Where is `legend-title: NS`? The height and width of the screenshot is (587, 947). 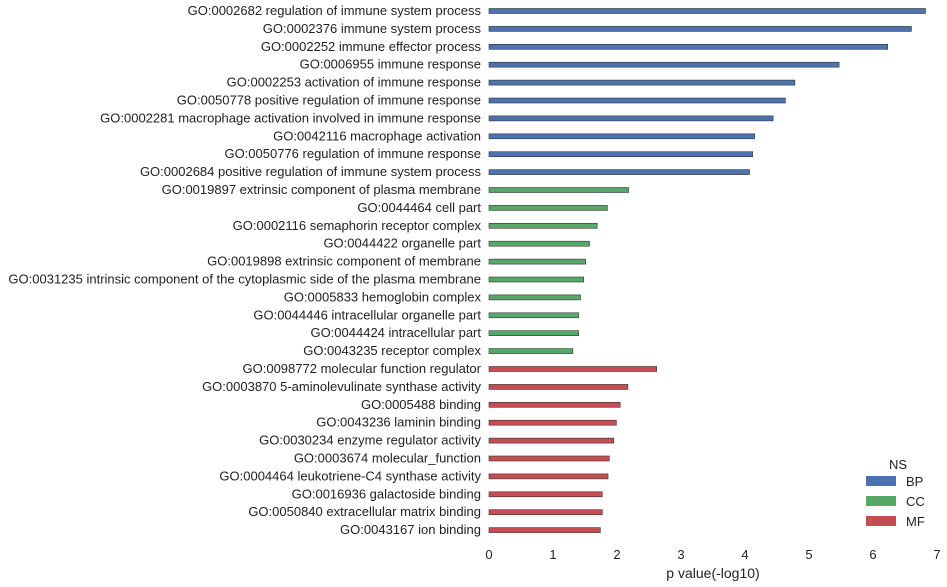 legend-title: NS is located at coordinates (898, 464).